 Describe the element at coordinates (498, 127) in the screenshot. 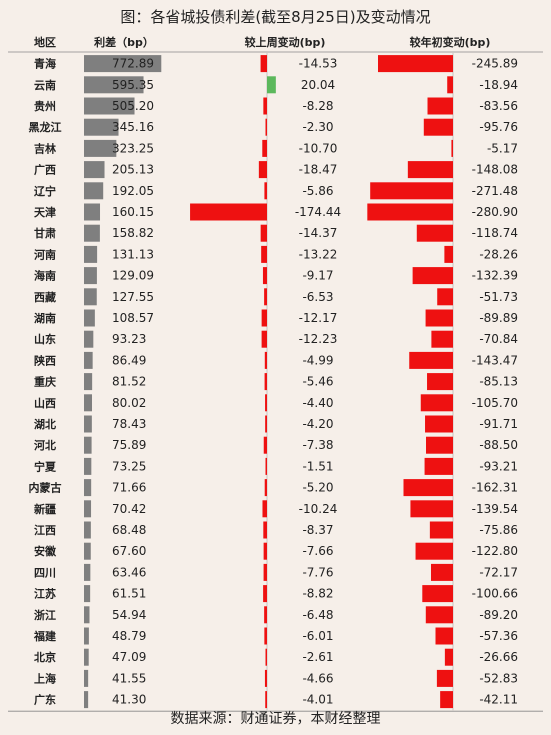

I see `ytd-change-value: -95.76` at that location.